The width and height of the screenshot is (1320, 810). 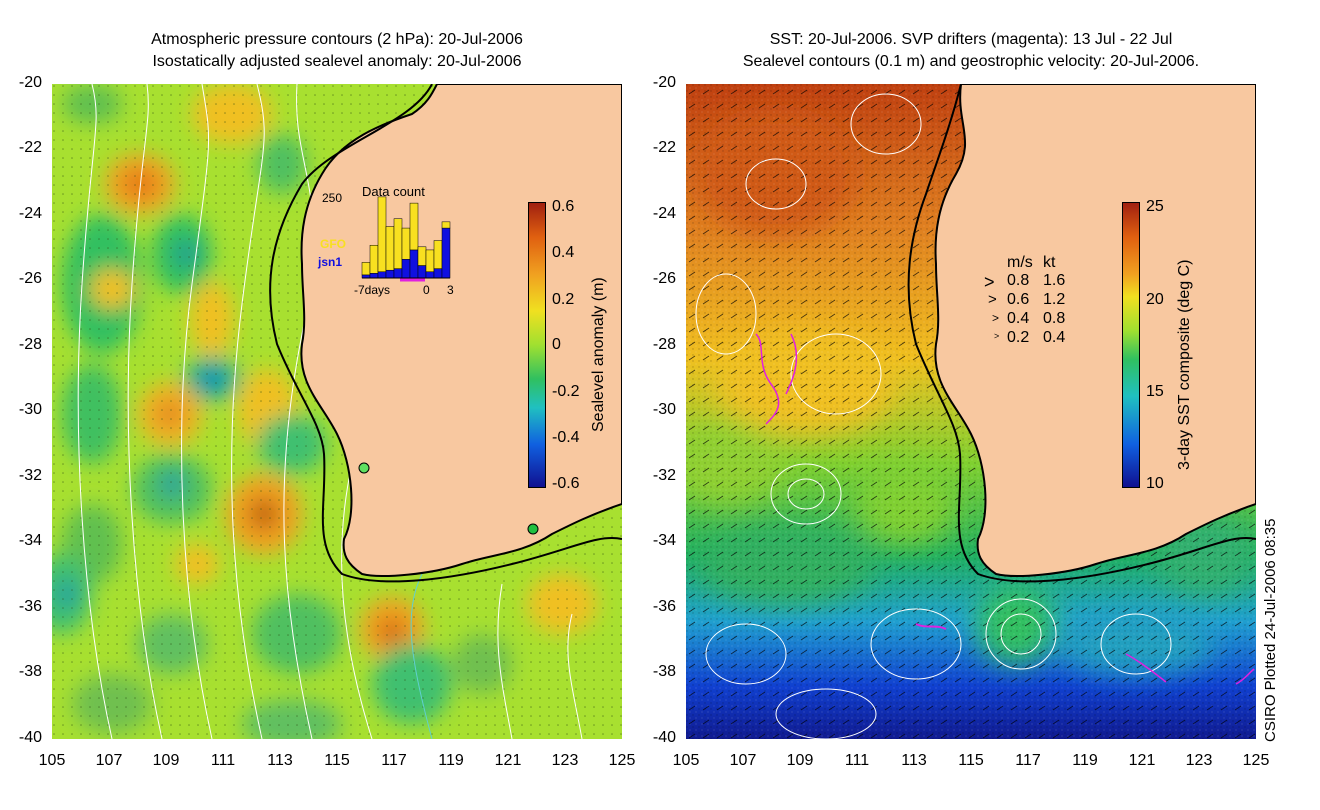 What do you see at coordinates (686, 760) in the screenshot?
I see `x-tick-label: 105` at bounding box center [686, 760].